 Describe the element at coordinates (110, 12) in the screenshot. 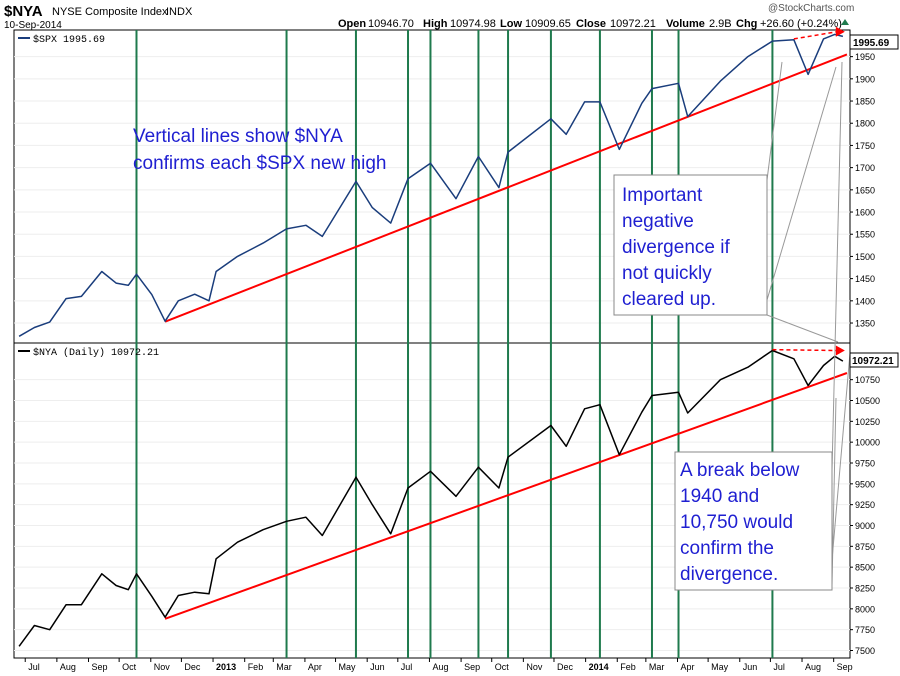

I see `index-name: NYSE Composite Index` at that location.